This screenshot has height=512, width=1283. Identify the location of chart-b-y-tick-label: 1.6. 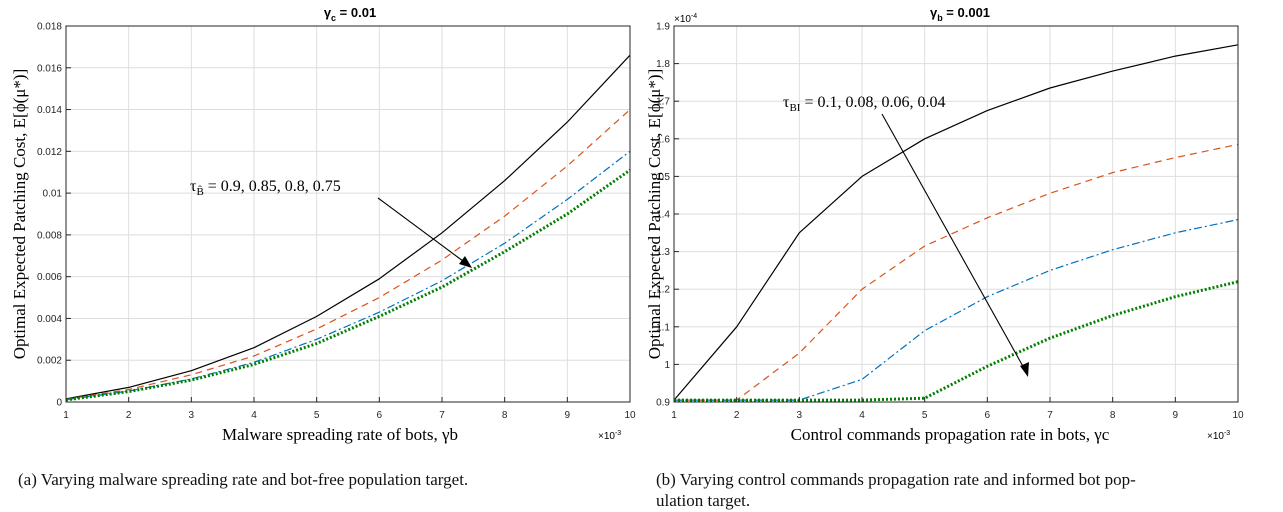
(663, 139).